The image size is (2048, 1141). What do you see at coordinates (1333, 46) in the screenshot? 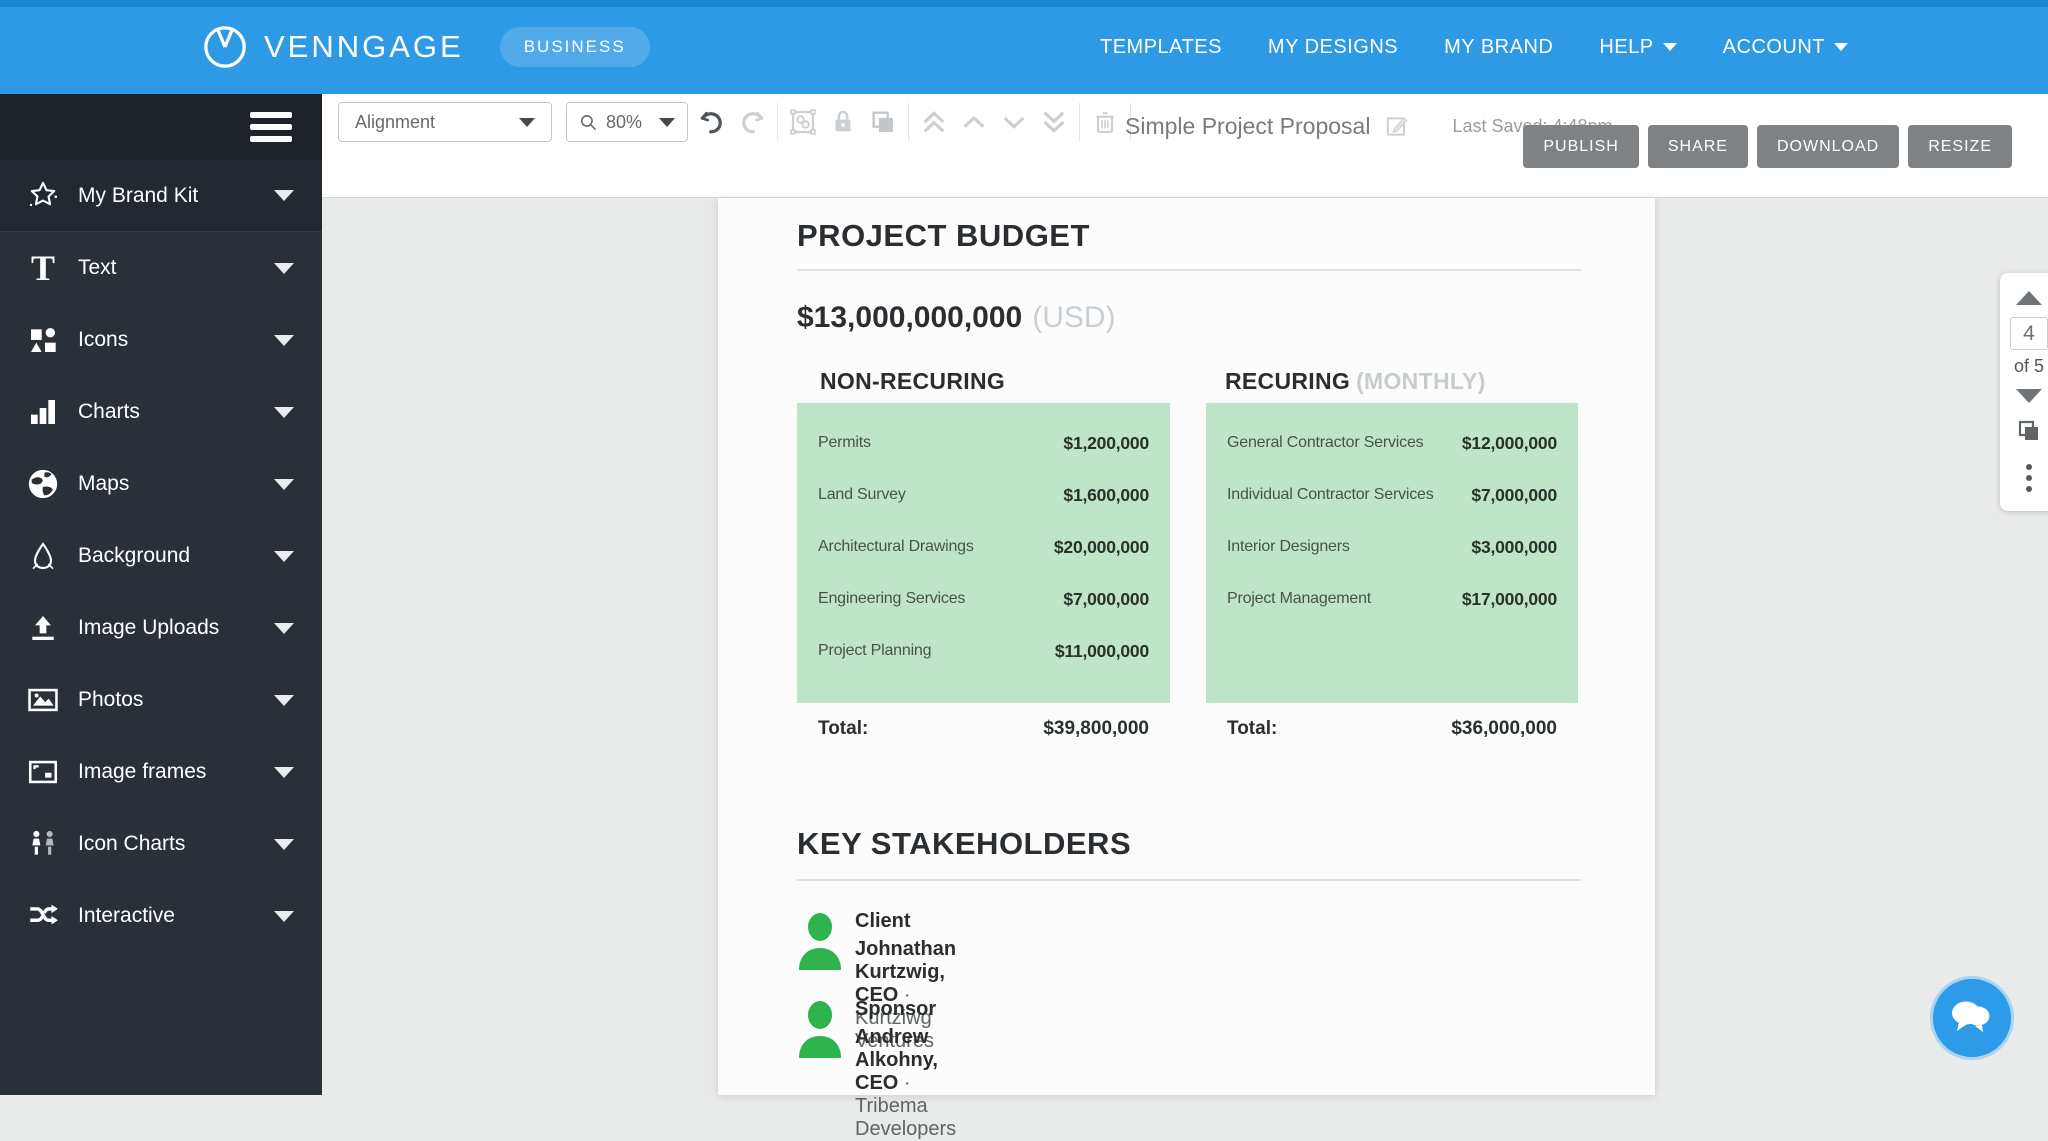
I see `nav-my-designs: MY DESIGNS` at bounding box center [1333, 46].